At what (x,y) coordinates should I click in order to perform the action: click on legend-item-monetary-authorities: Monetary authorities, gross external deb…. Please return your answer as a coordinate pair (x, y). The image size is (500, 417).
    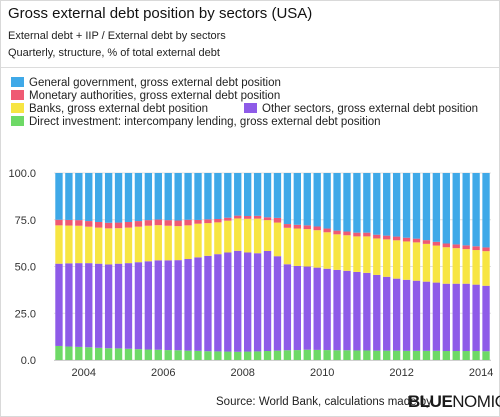
    Looking at the image, I should click on (145, 96).